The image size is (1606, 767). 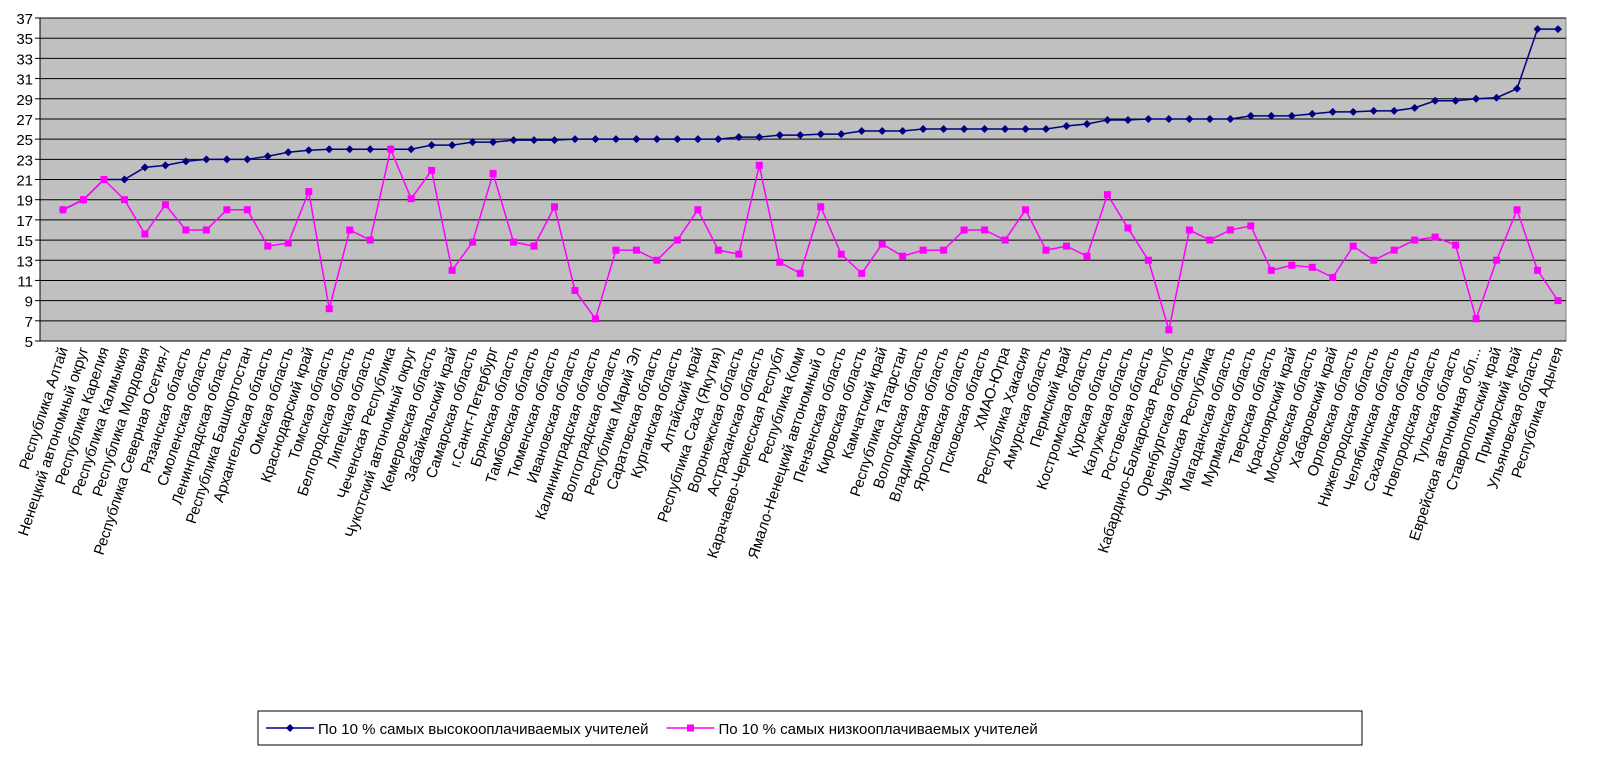 What do you see at coordinates (24, 241) in the screenshot?
I see `y-tick-label: 15` at bounding box center [24, 241].